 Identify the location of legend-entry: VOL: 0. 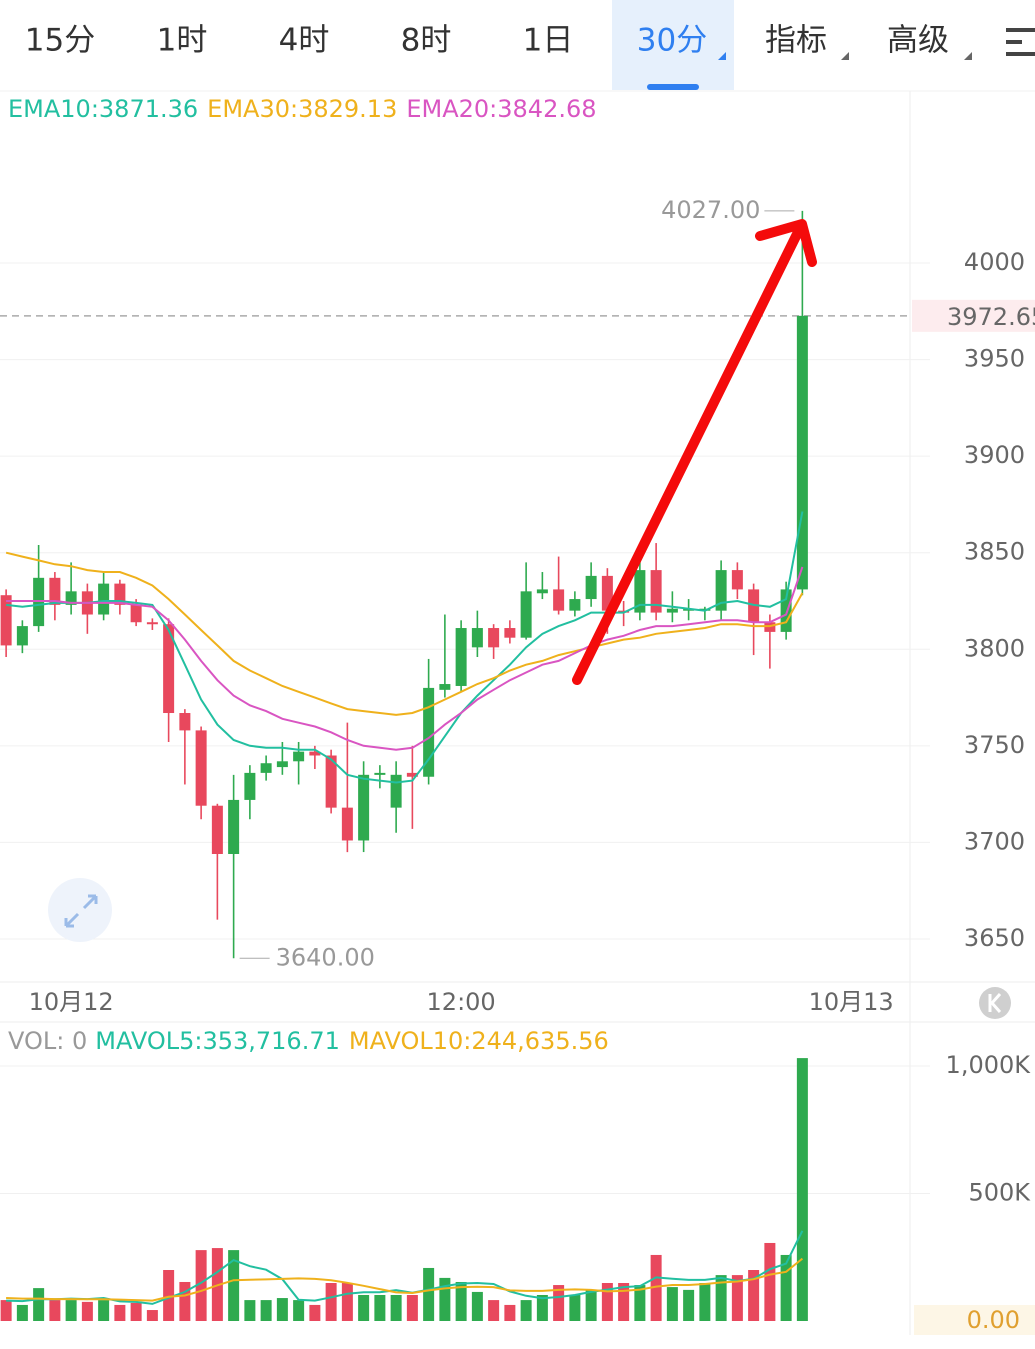
(47, 1041).